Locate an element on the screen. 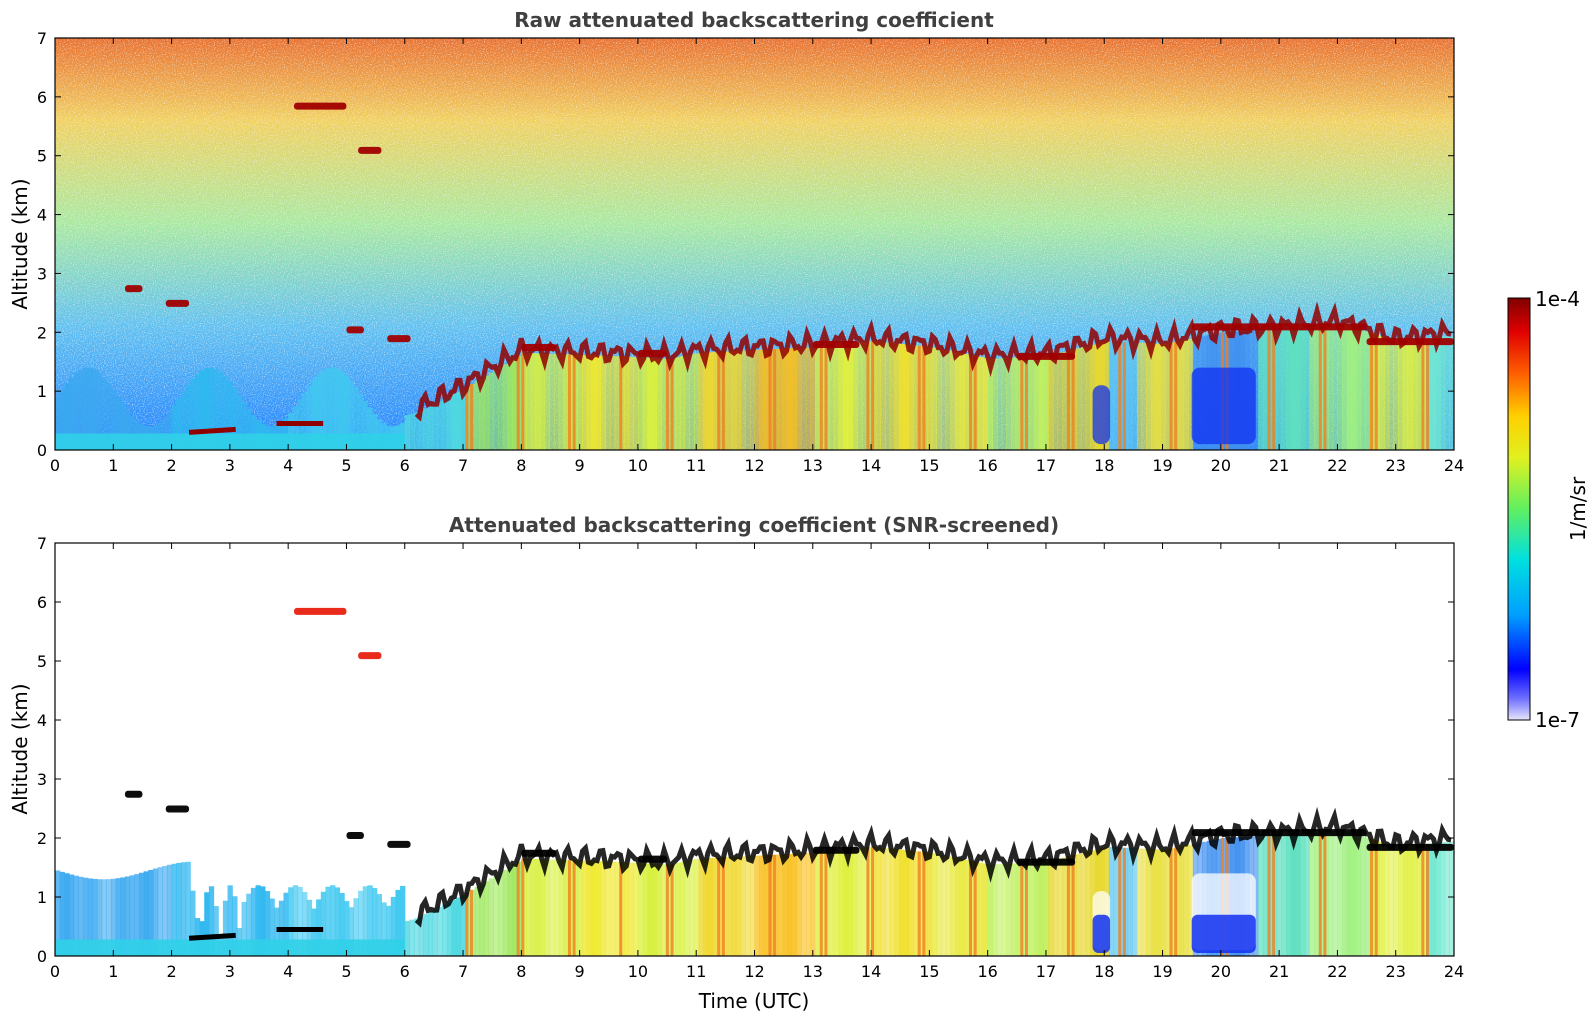 The width and height of the screenshot is (1595, 1020). x-tick-label: 21 is located at coordinates (1279, 465).